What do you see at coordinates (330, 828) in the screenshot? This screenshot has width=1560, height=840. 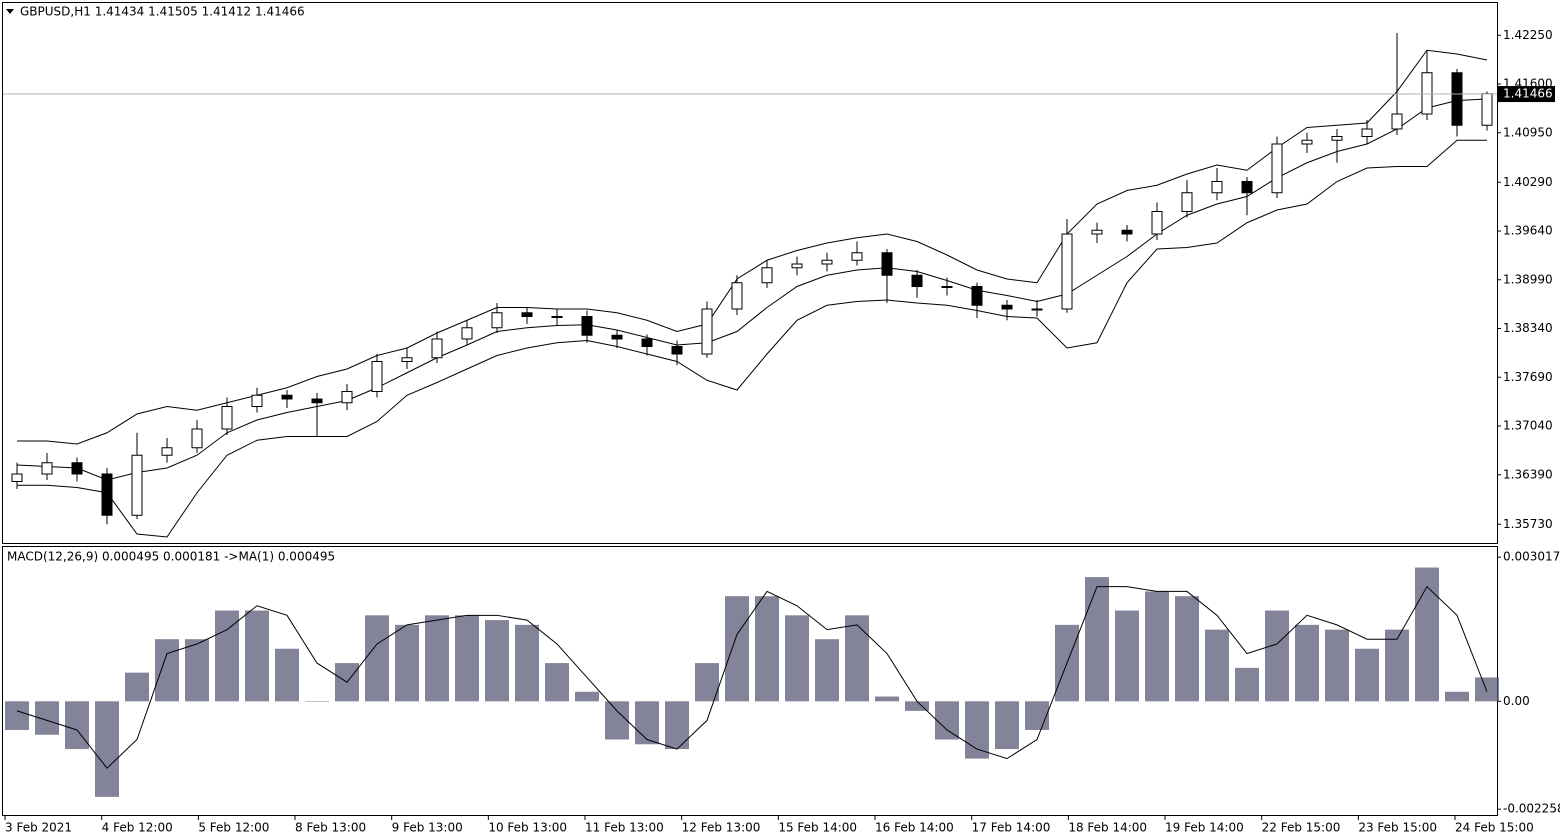 I see `x-tick-label: 8 Feb 13:00` at bounding box center [330, 828].